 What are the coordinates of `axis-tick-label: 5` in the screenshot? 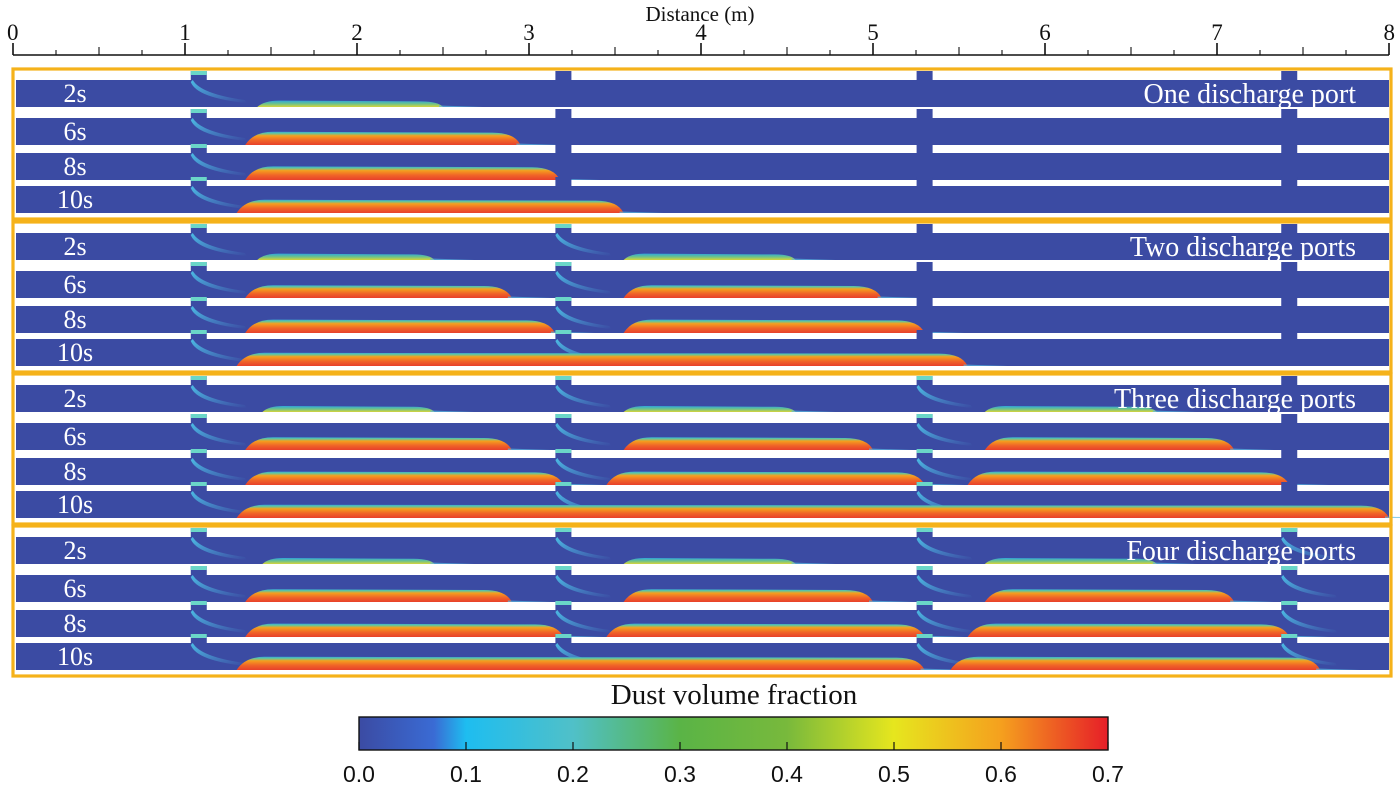 It's located at (873, 32).